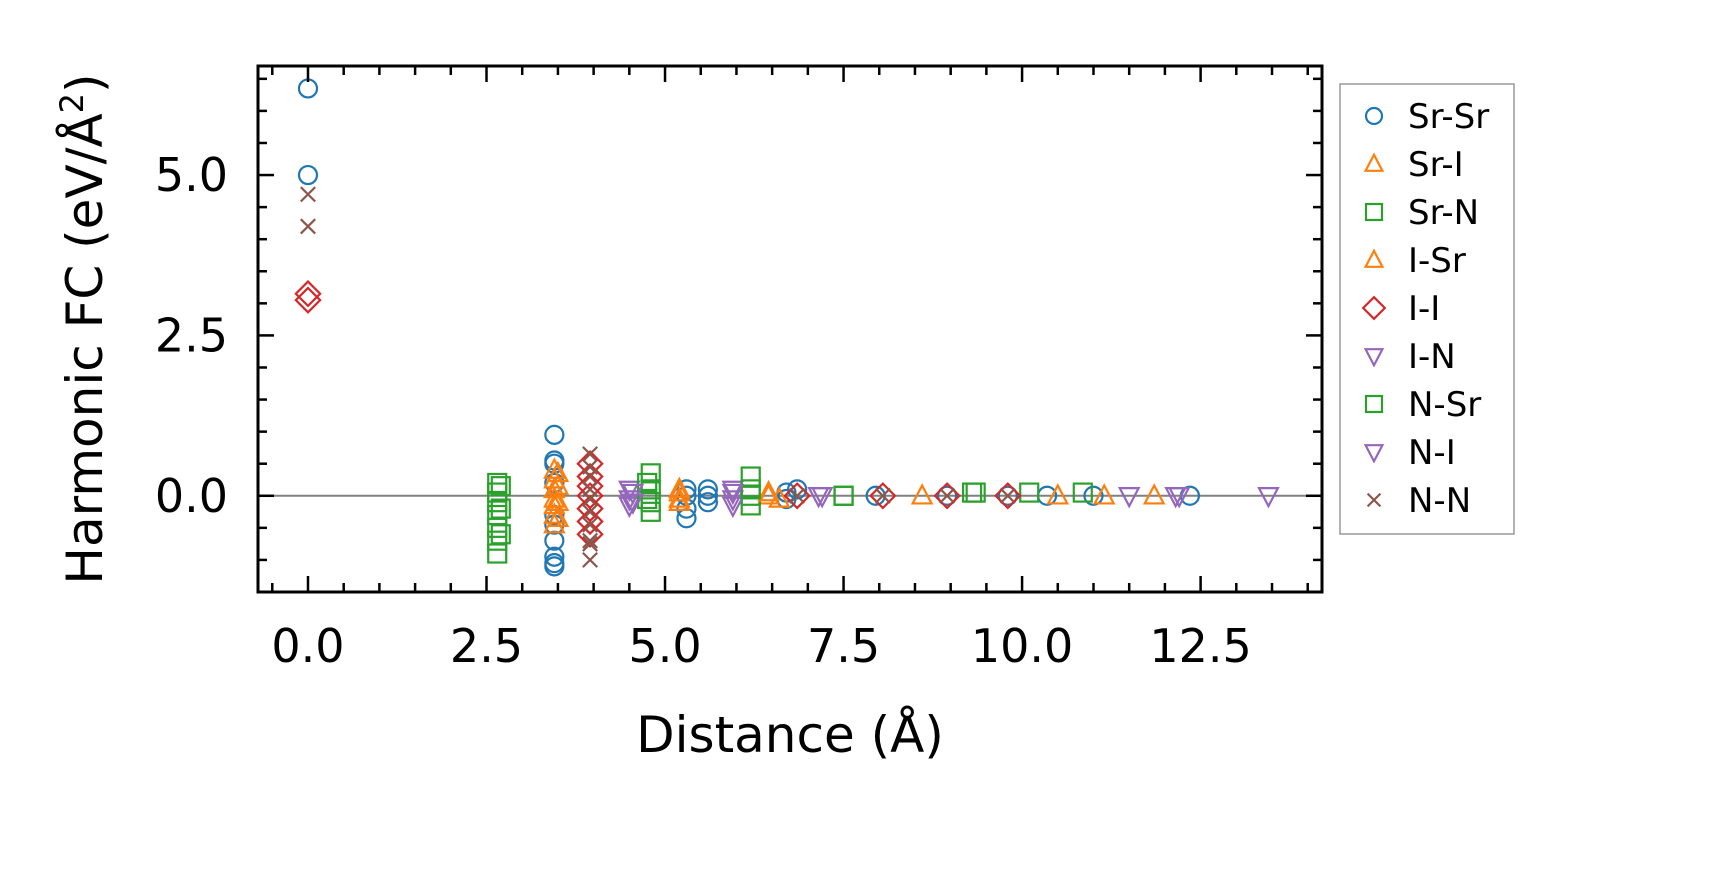  I want to click on legend-marker-n-n, so click(1374, 500).